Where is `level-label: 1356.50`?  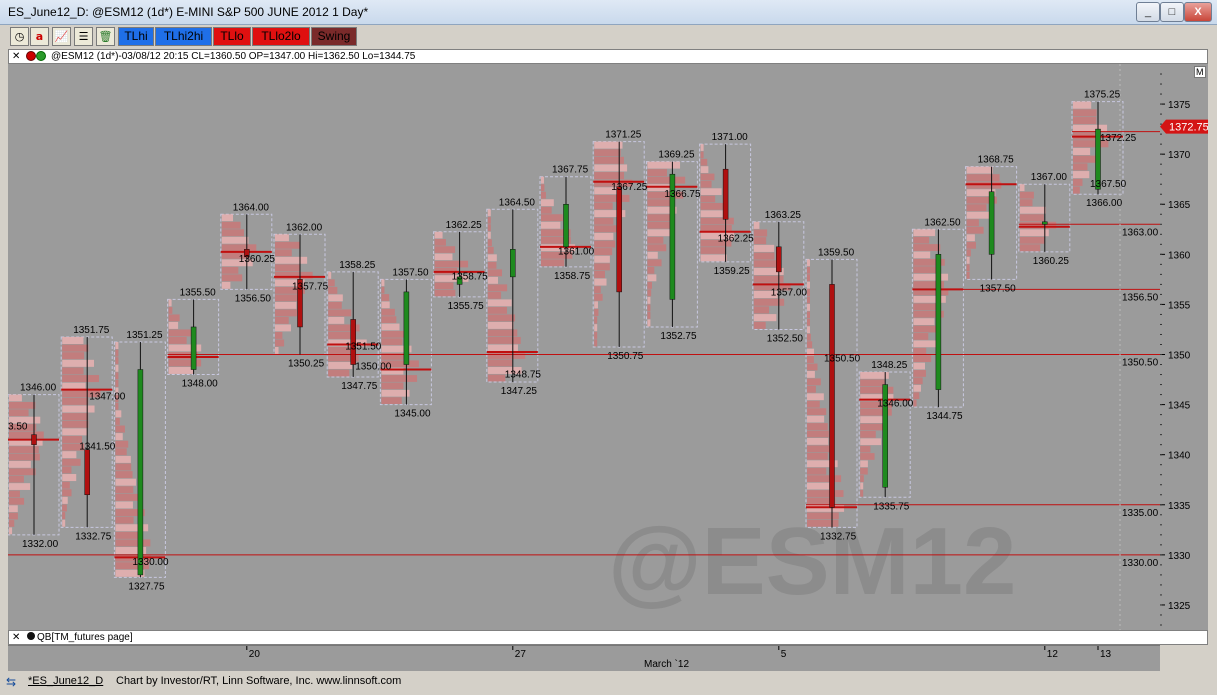
level-label: 1356.50 is located at coordinates (1140, 297).